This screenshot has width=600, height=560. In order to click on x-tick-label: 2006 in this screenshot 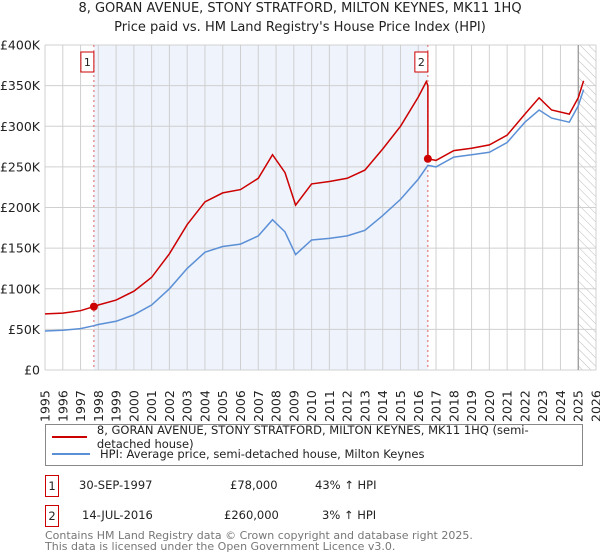, I will do `click(240, 406)`.